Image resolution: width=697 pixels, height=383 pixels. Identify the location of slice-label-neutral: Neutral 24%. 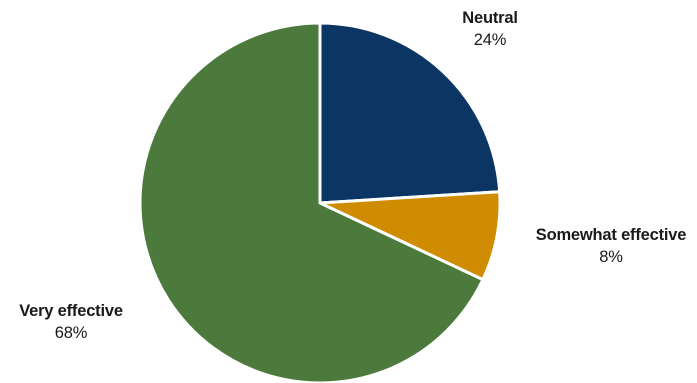
(490, 29).